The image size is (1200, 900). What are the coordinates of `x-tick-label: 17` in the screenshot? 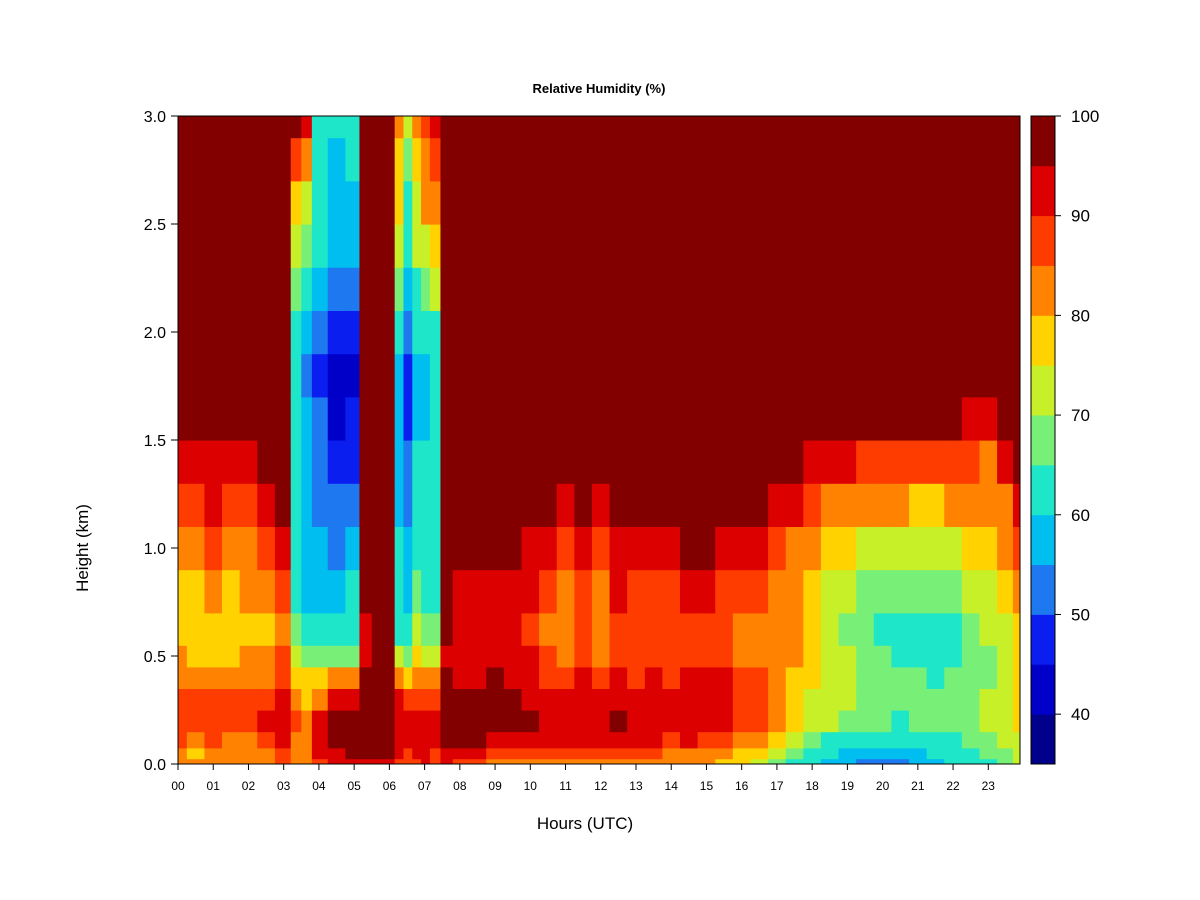 It's located at (777, 786).